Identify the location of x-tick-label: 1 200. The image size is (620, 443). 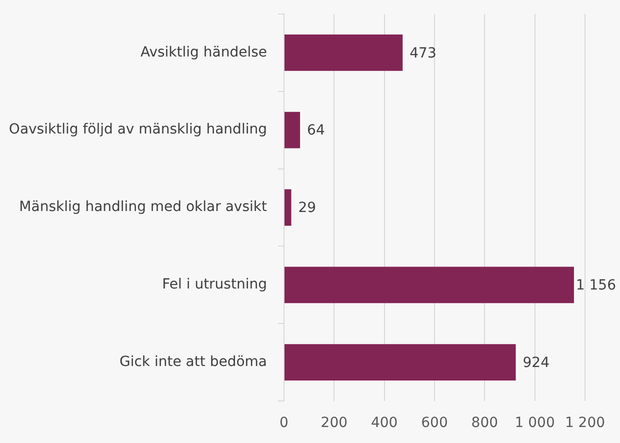
(585, 423).